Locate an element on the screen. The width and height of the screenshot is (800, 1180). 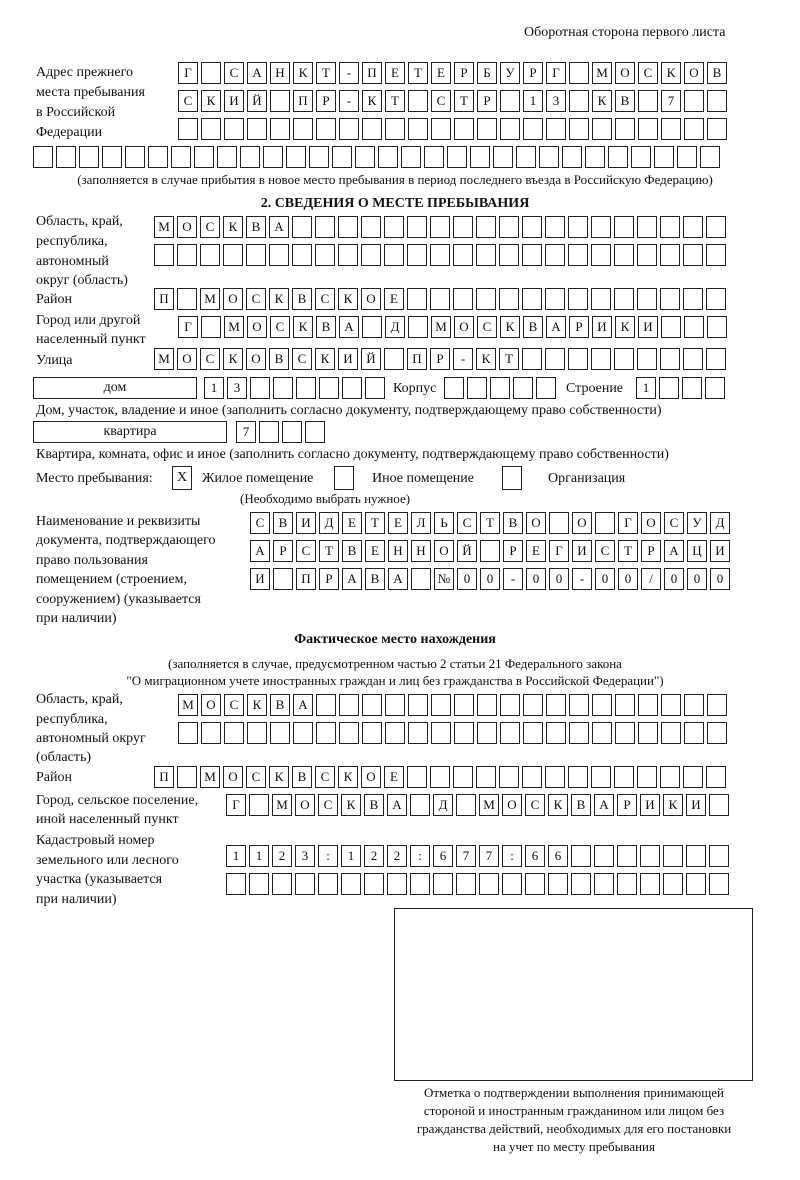
flat-number-row: 7 is located at coordinates (282, 432).